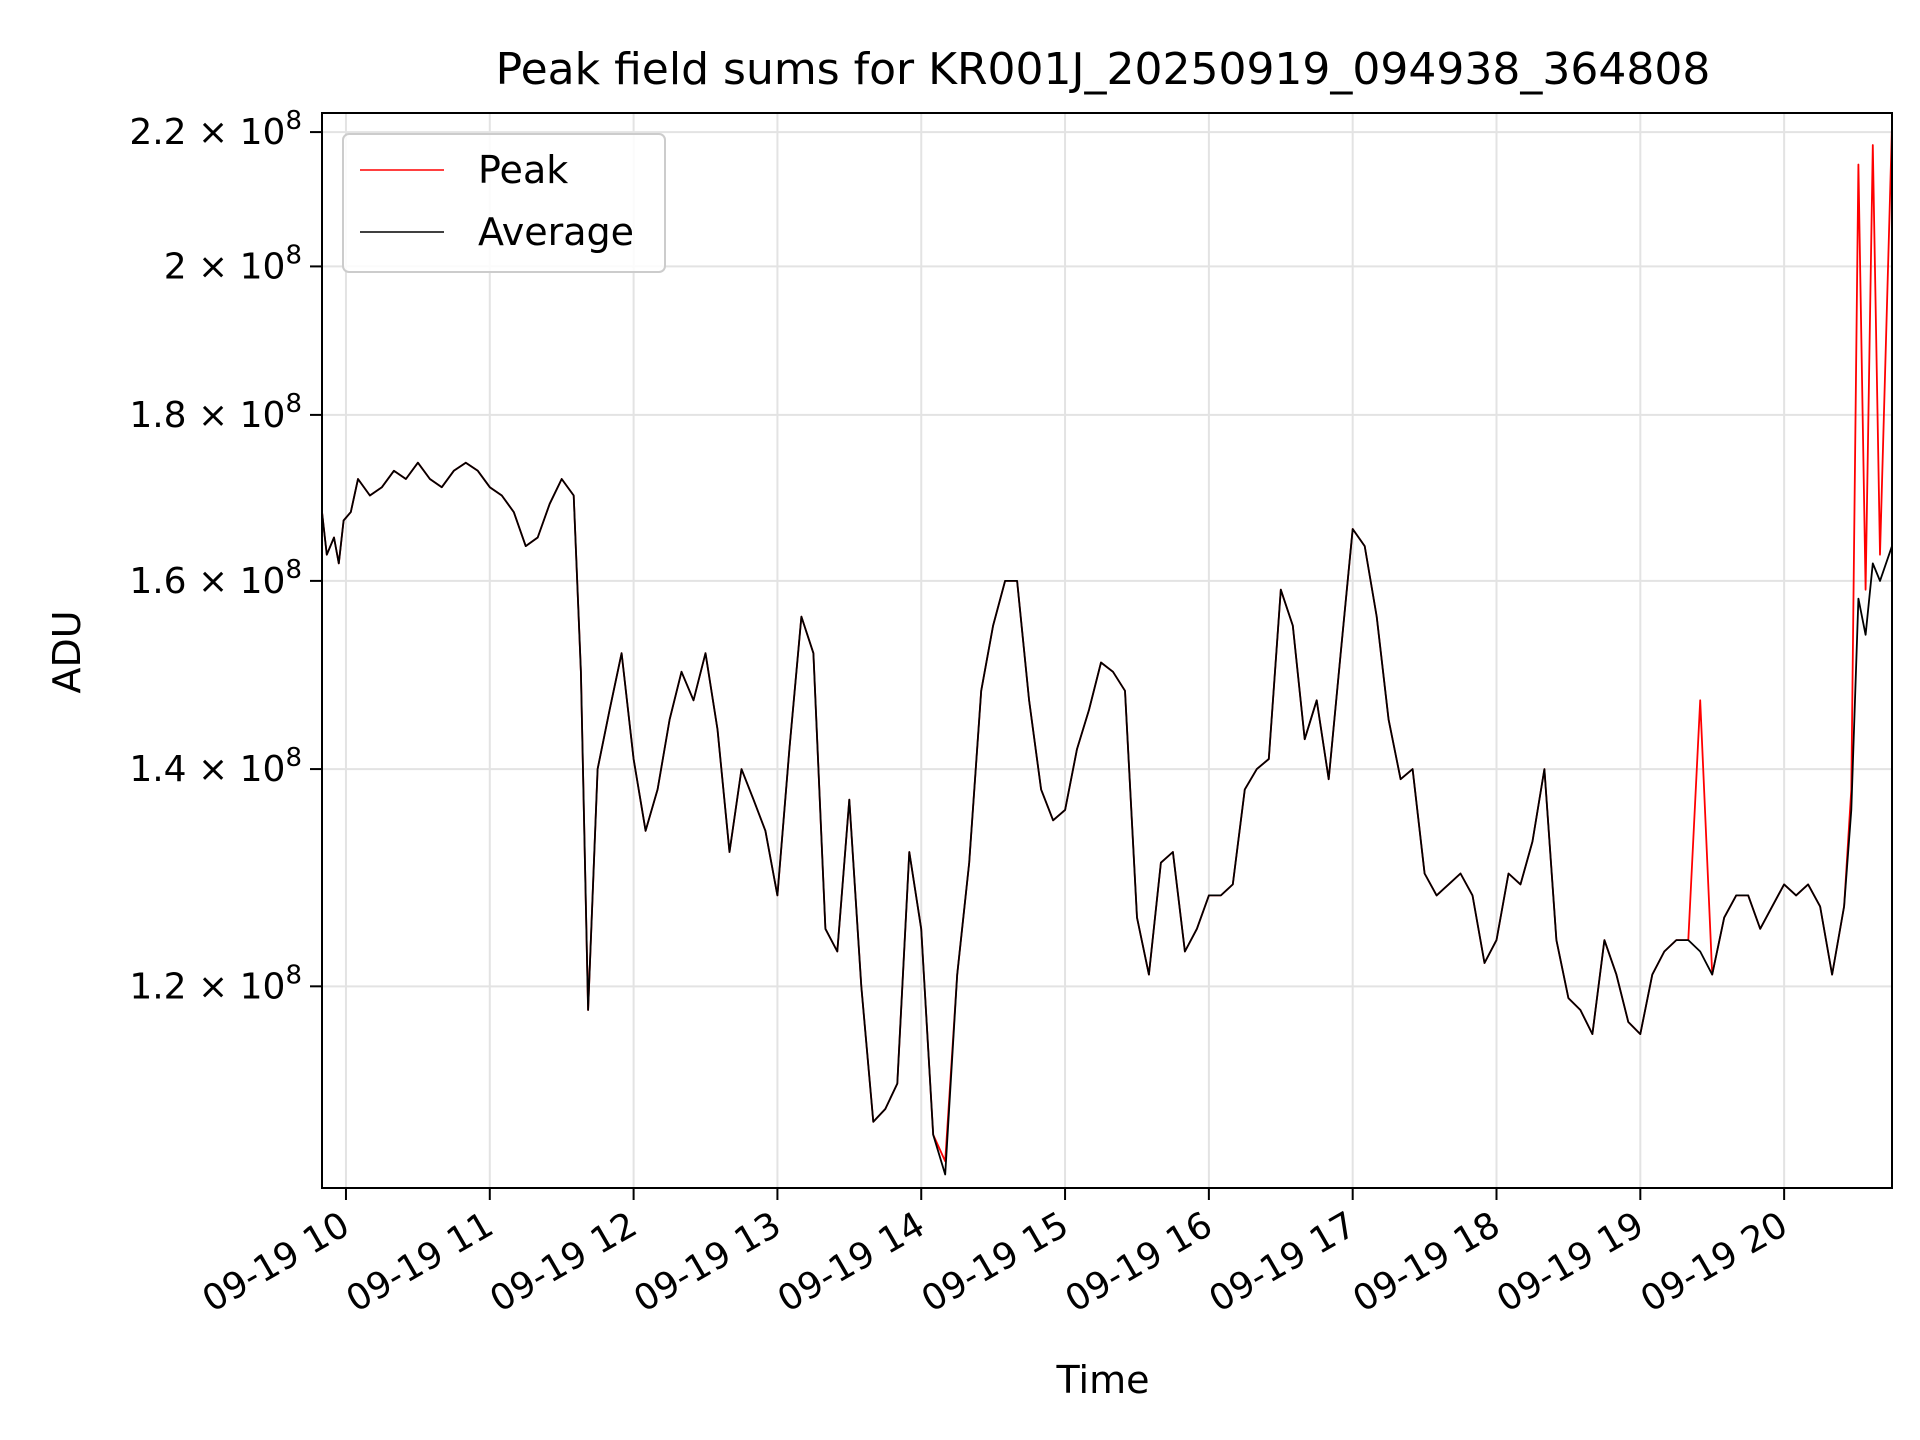 This screenshot has width=1920, height=1440. What do you see at coordinates (1103, 1380) in the screenshot?
I see `x-axis-label: Time` at bounding box center [1103, 1380].